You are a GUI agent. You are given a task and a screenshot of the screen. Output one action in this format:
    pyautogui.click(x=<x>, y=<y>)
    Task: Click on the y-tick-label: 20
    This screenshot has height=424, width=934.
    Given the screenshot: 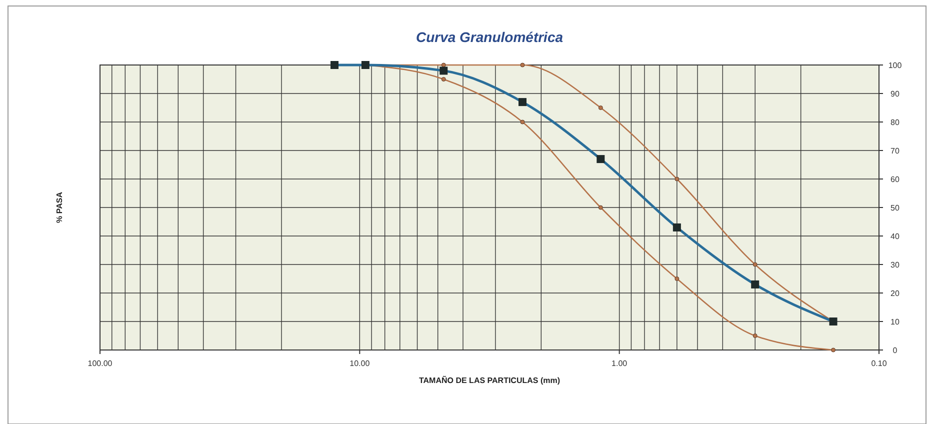 What is the action you would take?
    pyautogui.click(x=895, y=293)
    